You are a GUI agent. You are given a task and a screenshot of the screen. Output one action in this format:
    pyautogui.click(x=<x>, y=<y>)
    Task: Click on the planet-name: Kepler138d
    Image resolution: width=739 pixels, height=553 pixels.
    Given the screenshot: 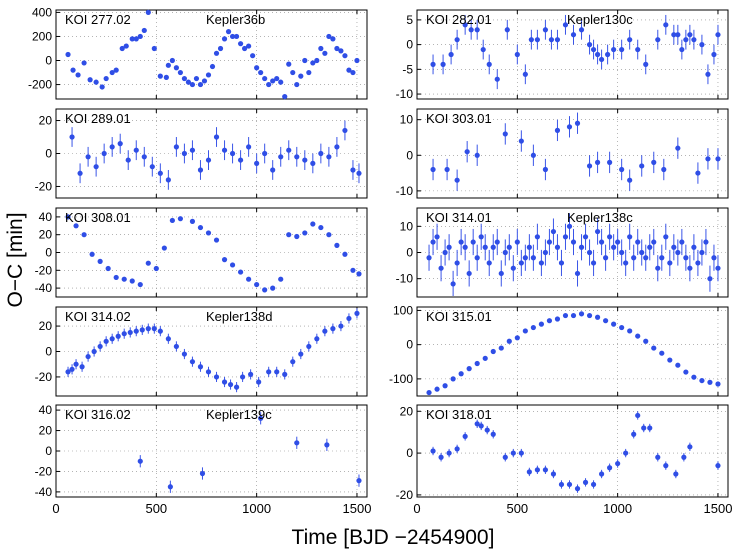 What is the action you would take?
    pyautogui.click(x=239, y=316)
    